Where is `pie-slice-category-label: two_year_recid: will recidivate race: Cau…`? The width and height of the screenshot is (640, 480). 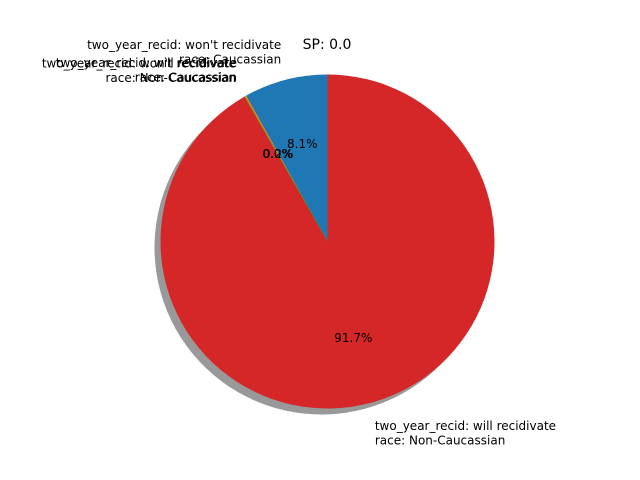
pie-slice-category-label: two_year_recid: will recidivate race: Cau… is located at coordinates (146, 70).